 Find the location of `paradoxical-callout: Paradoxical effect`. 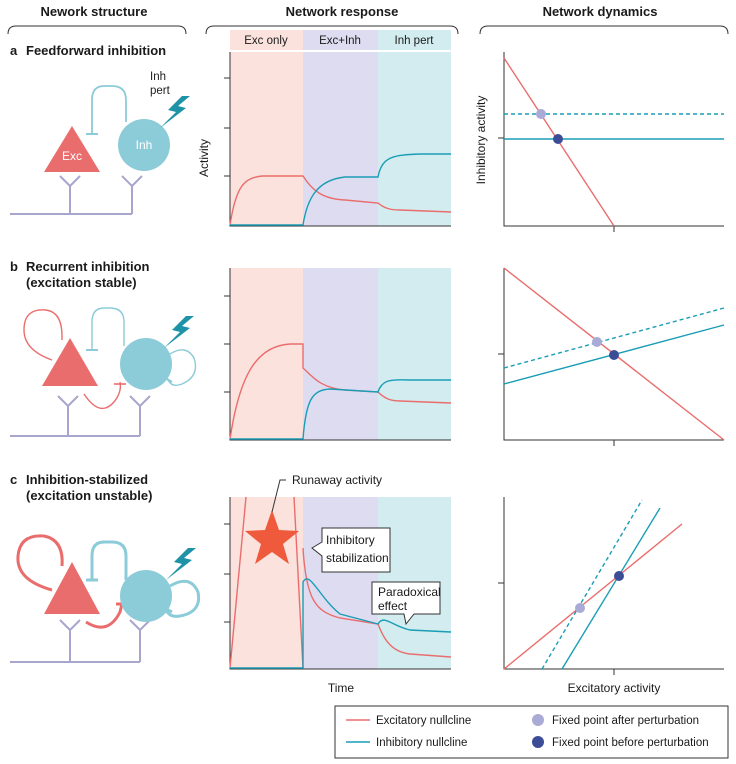

paradoxical-callout: Paradoxical effect is located at coordinates (406, 603).